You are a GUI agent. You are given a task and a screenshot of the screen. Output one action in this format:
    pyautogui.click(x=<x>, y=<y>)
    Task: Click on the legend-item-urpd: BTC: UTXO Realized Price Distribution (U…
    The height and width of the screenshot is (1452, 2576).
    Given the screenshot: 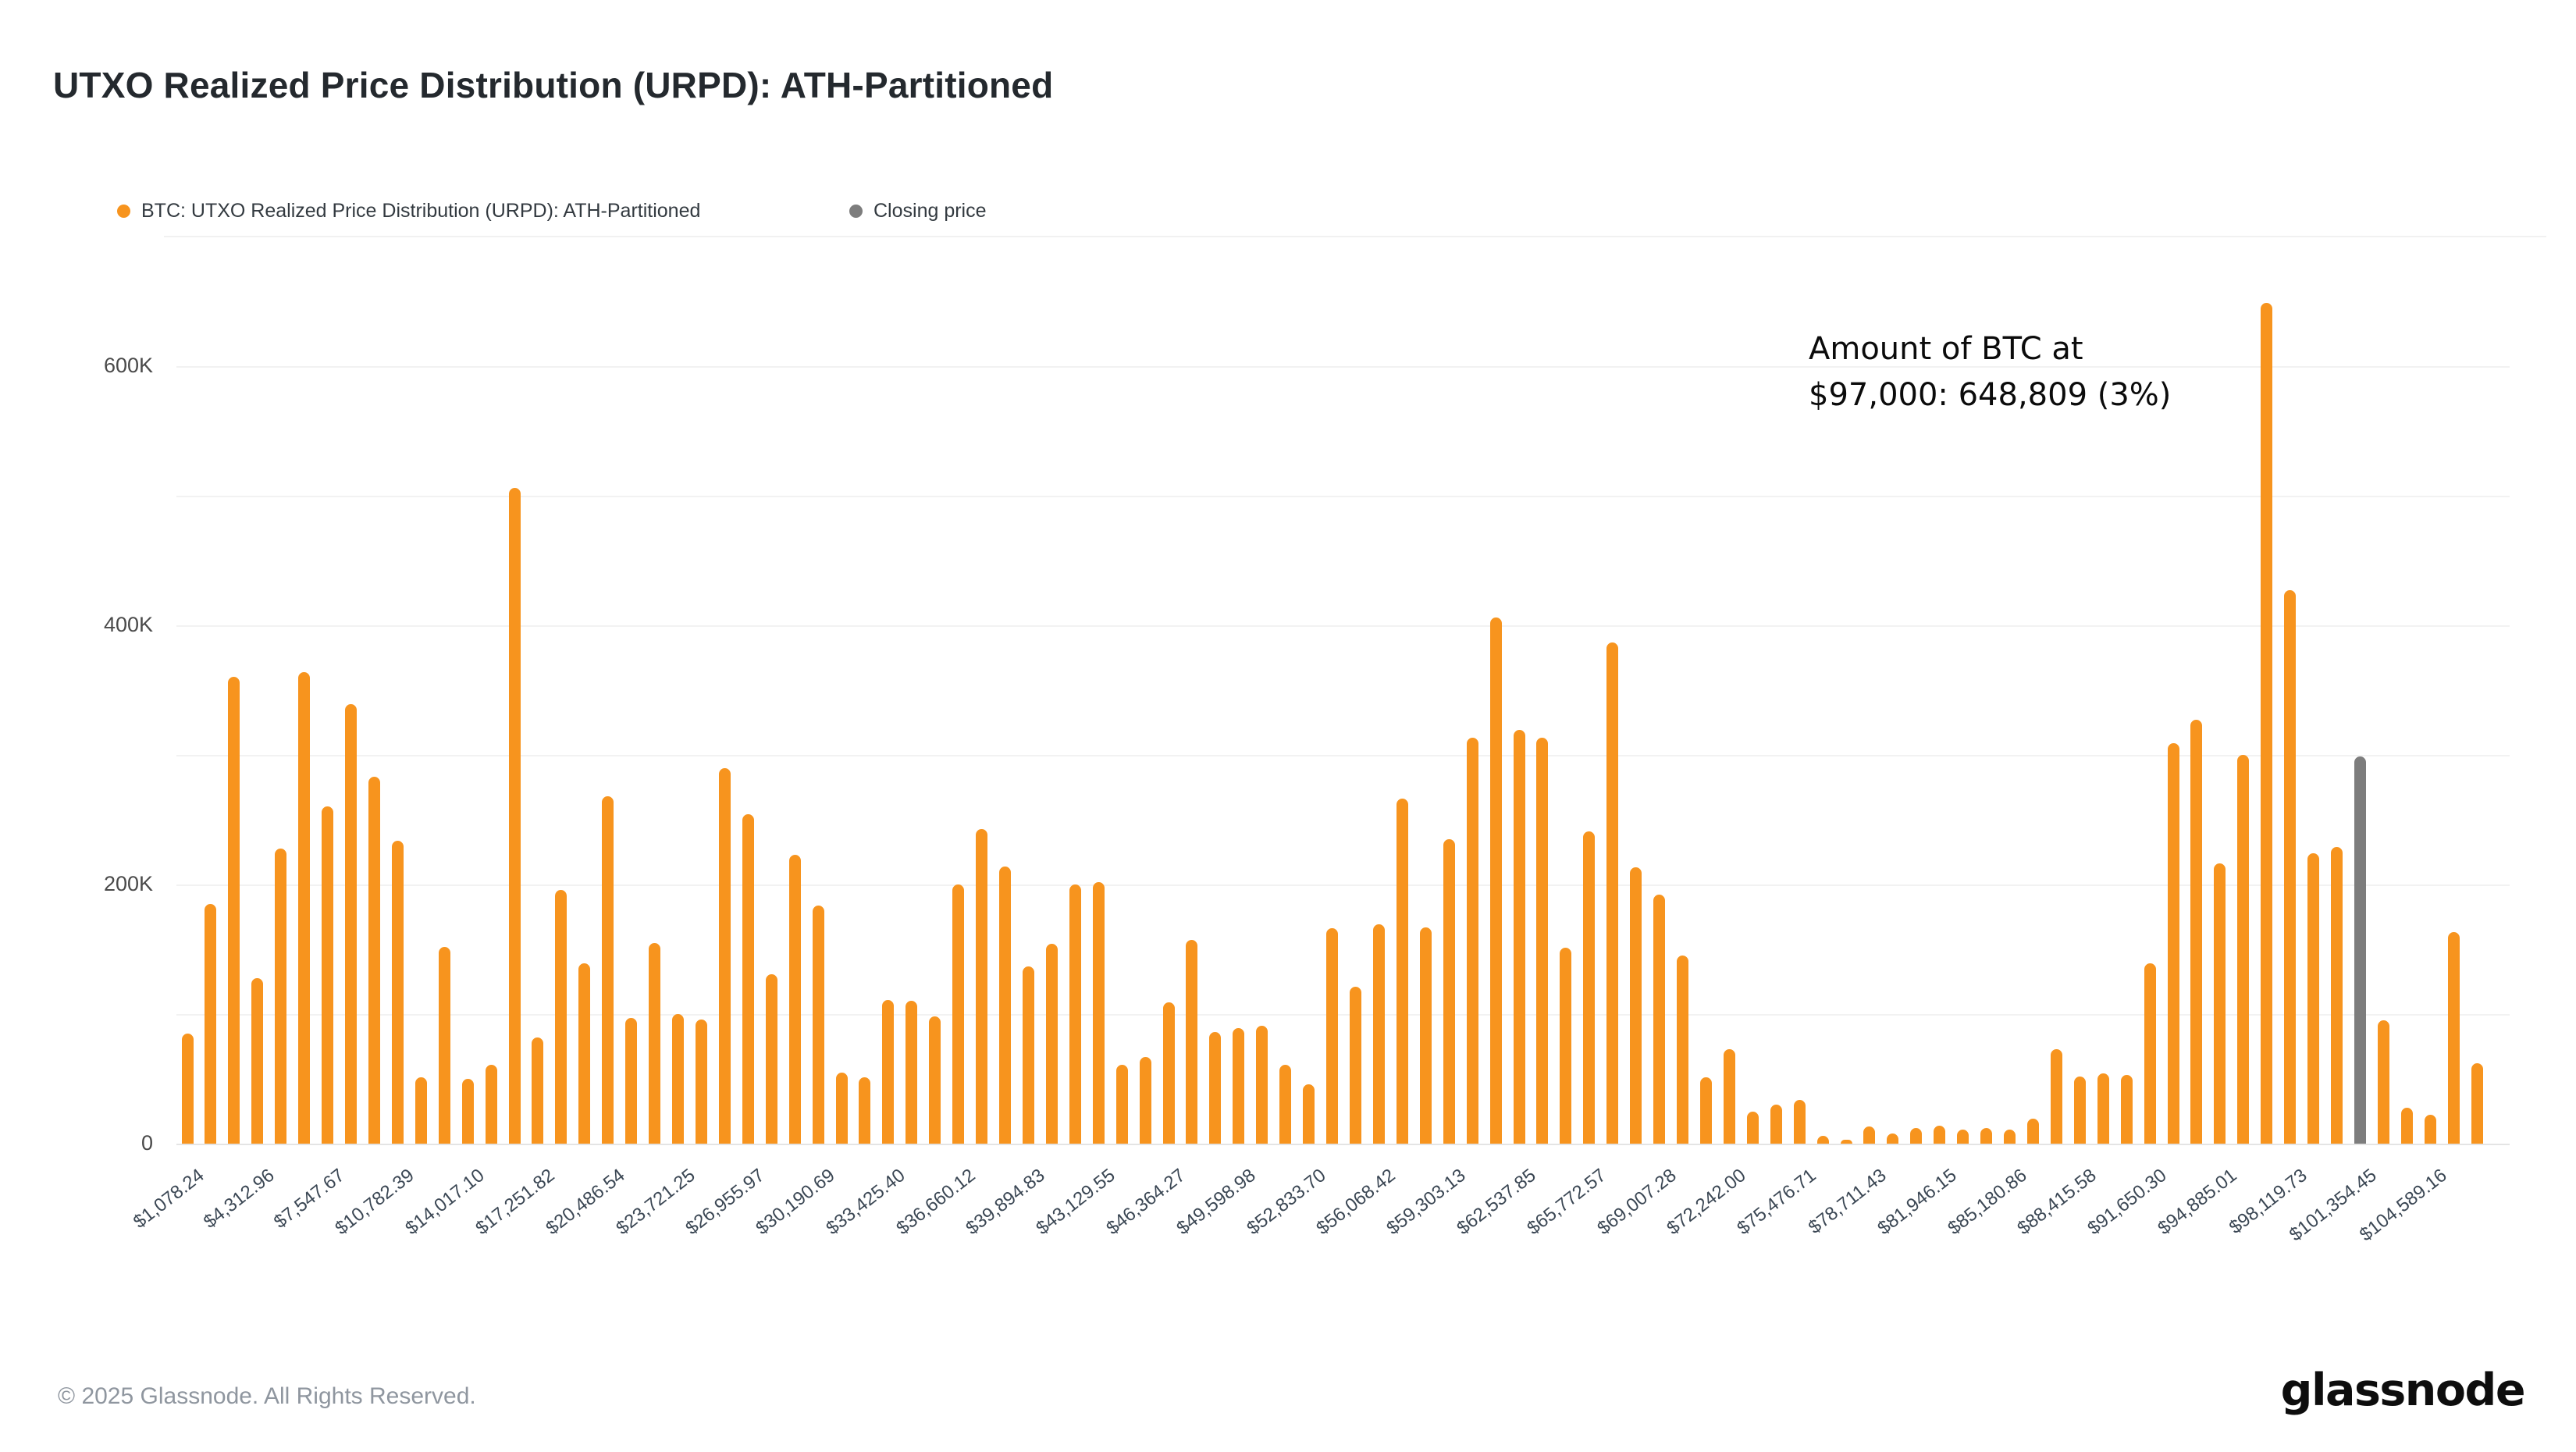 What is the action you would take?
    pyautogui.click(x=409, y=211)
    